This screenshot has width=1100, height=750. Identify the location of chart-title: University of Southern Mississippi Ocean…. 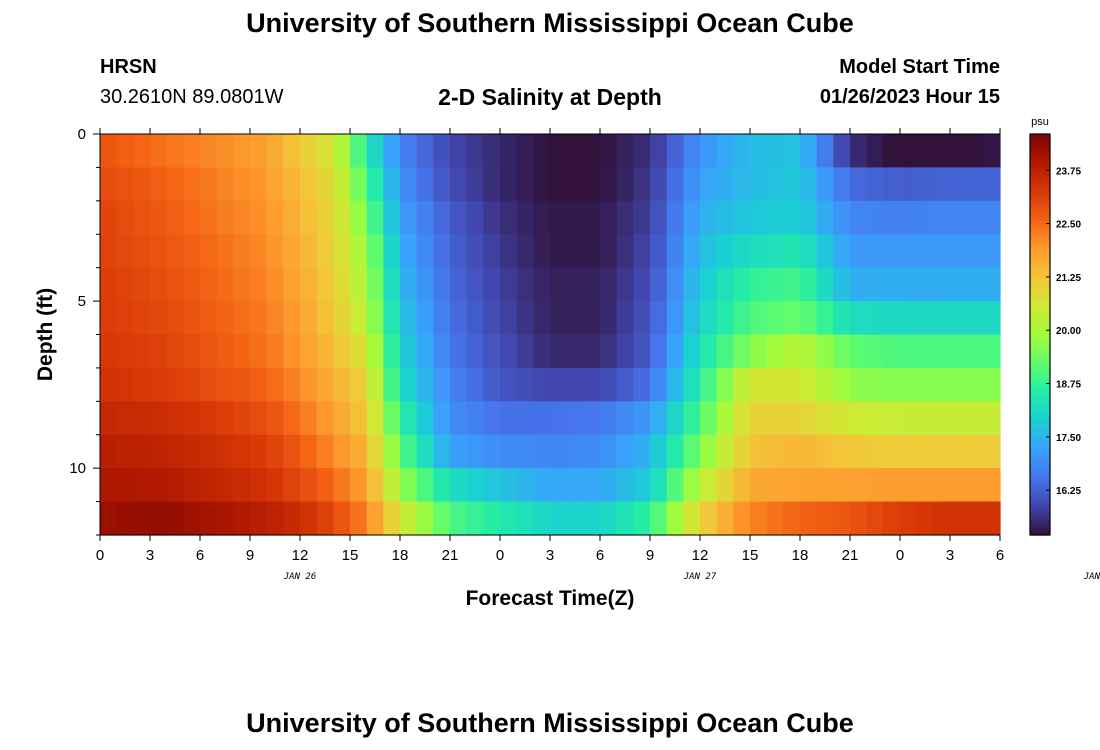
(550, 23).